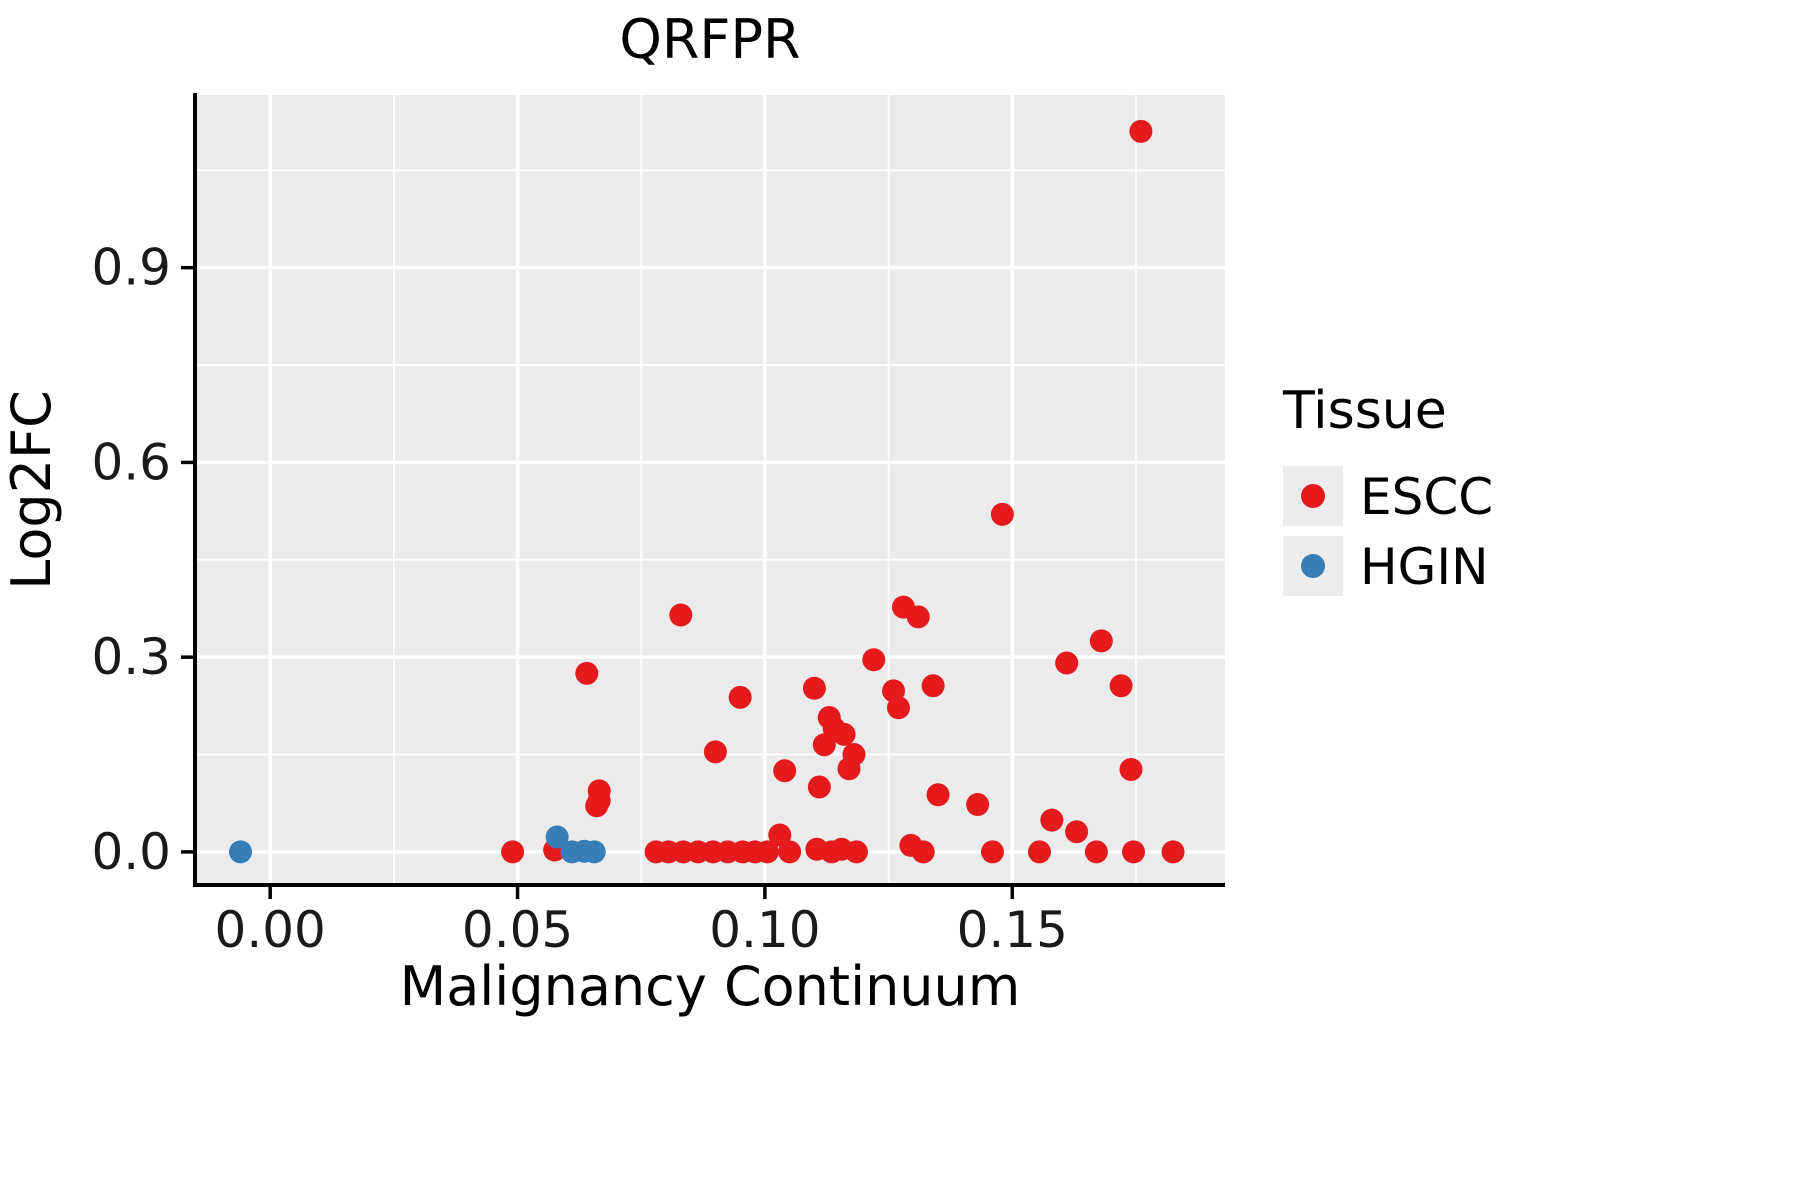 This screenshot has width=1800, height=1200. What do you see at coordinates (517, 930) in the screenshot?
I see `x-tick-label: 0.05` at bounding box center [517, 930].